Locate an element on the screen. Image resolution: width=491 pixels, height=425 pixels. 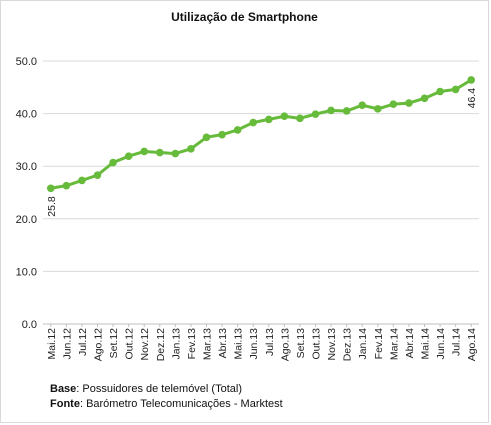
x-tick-label: Jun.13 is located at coordinates (254, 344).